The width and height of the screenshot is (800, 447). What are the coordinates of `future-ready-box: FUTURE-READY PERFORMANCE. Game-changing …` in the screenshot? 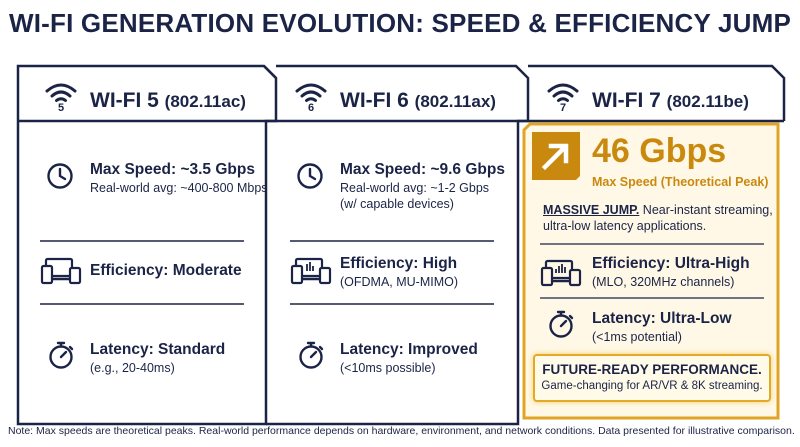 It's located at (652, 378).